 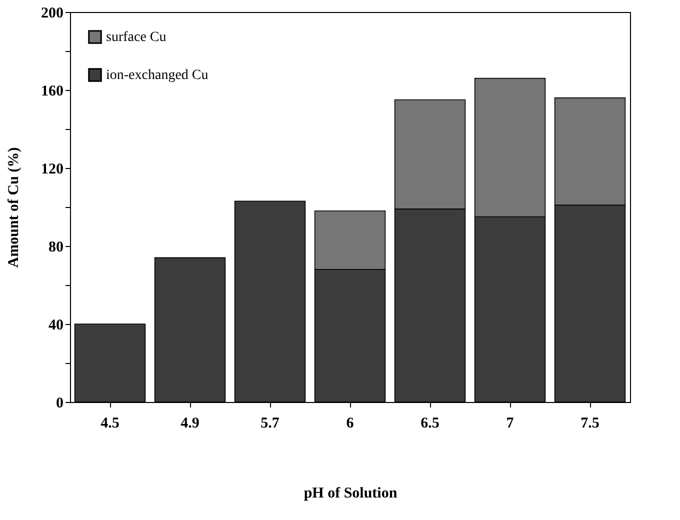 I want to click on y-axis-title: Amount of Cu (%), so click(x=14, y=207).